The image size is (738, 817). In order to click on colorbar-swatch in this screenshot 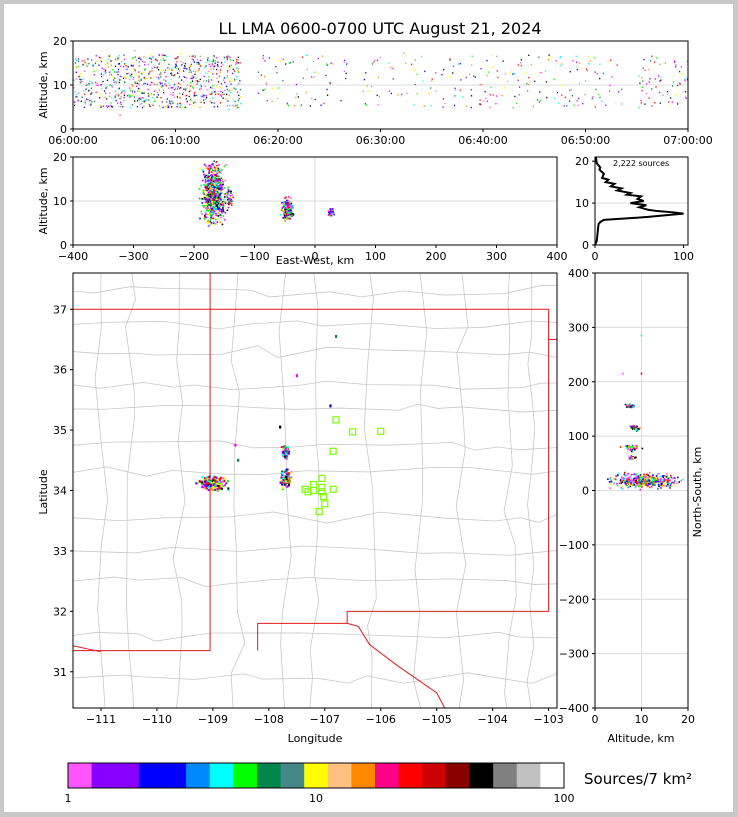, I will do `click(316, 775)`.